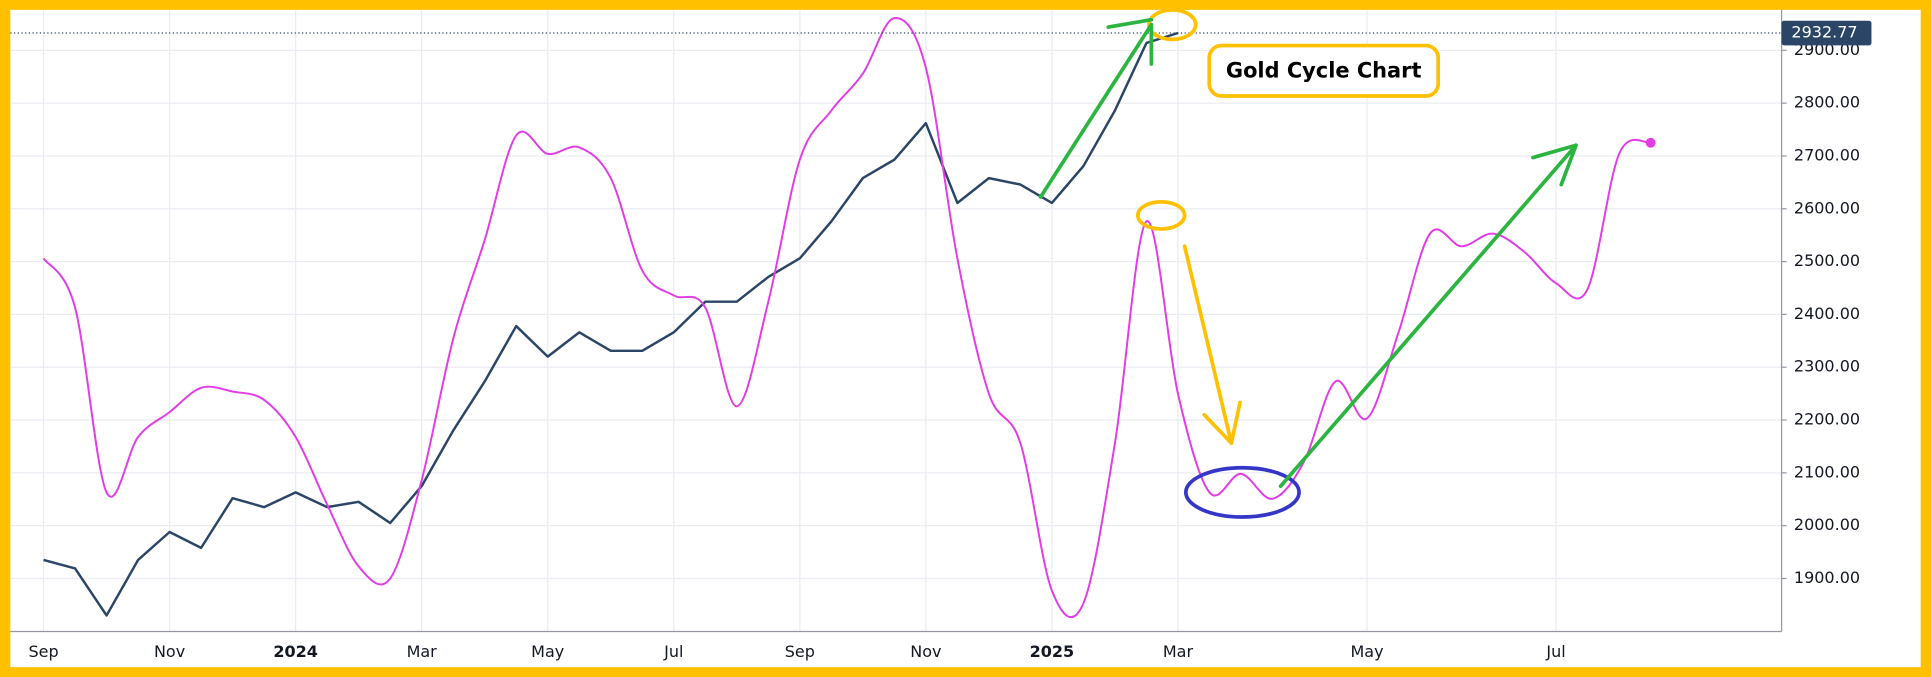 The image size is (1931, 677). What do you see at coordinates (1827, 260) in the screenshot?
I see `y-tick-label: 2500.00` at bounding box center [1827, 260].